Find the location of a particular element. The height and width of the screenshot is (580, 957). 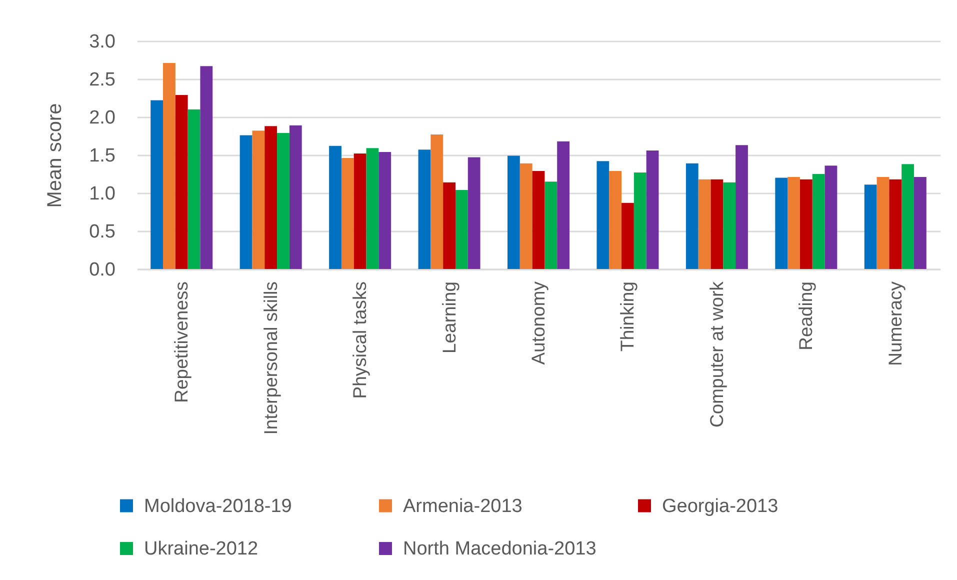

legend-label: North Macedonia-2013 is located at coordinates (499, 549).